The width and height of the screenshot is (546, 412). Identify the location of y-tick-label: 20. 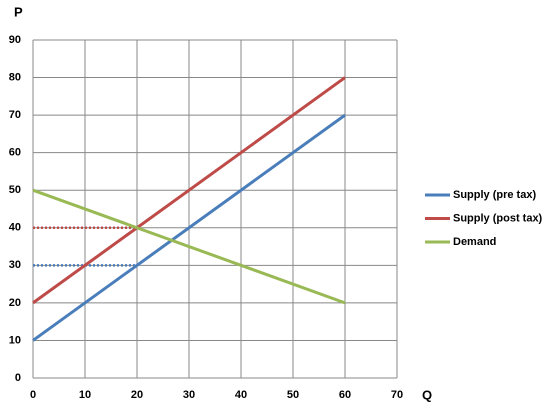
(15, 303).